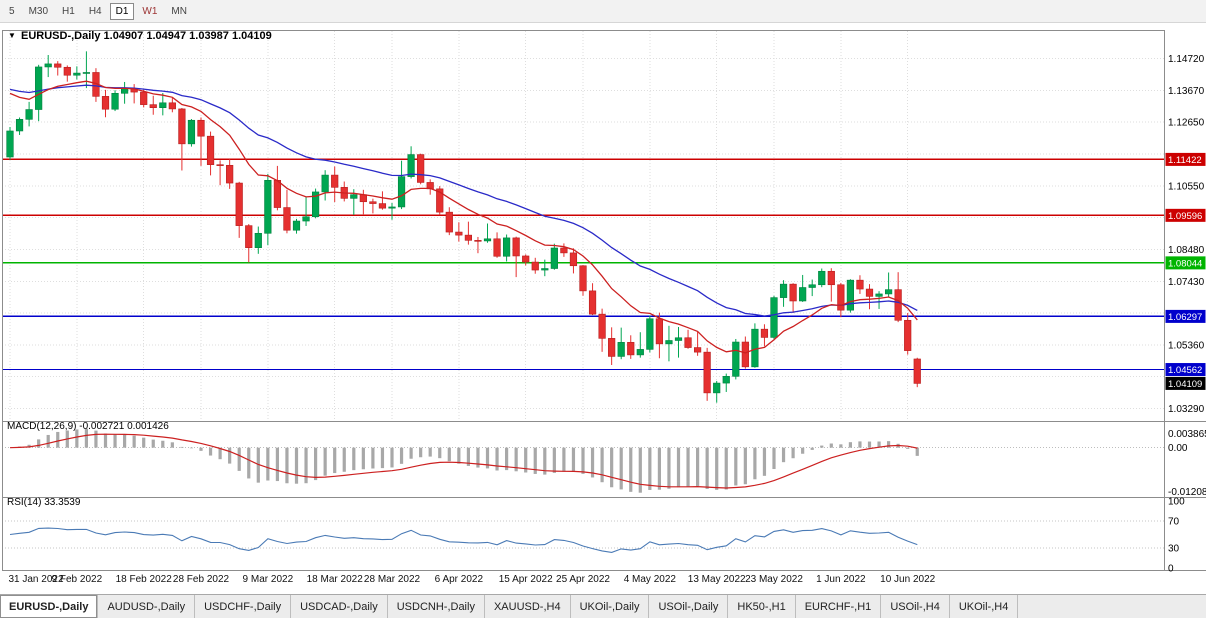  I want to click on level-price-tag: 1.04562, so click(1185, 370).